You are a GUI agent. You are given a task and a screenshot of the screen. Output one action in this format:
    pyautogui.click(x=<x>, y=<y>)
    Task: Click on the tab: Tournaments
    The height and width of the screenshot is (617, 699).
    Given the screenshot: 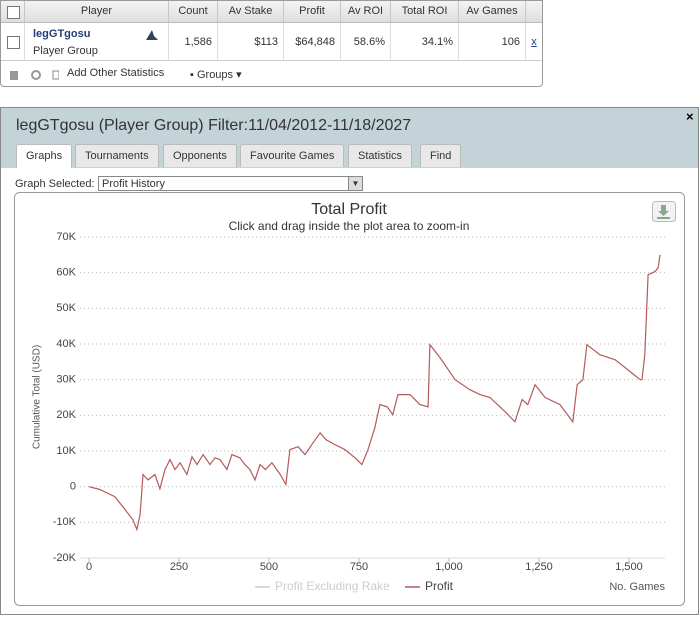 What is the action you would take?
    pyautogui.click(x=117, y=155)
    